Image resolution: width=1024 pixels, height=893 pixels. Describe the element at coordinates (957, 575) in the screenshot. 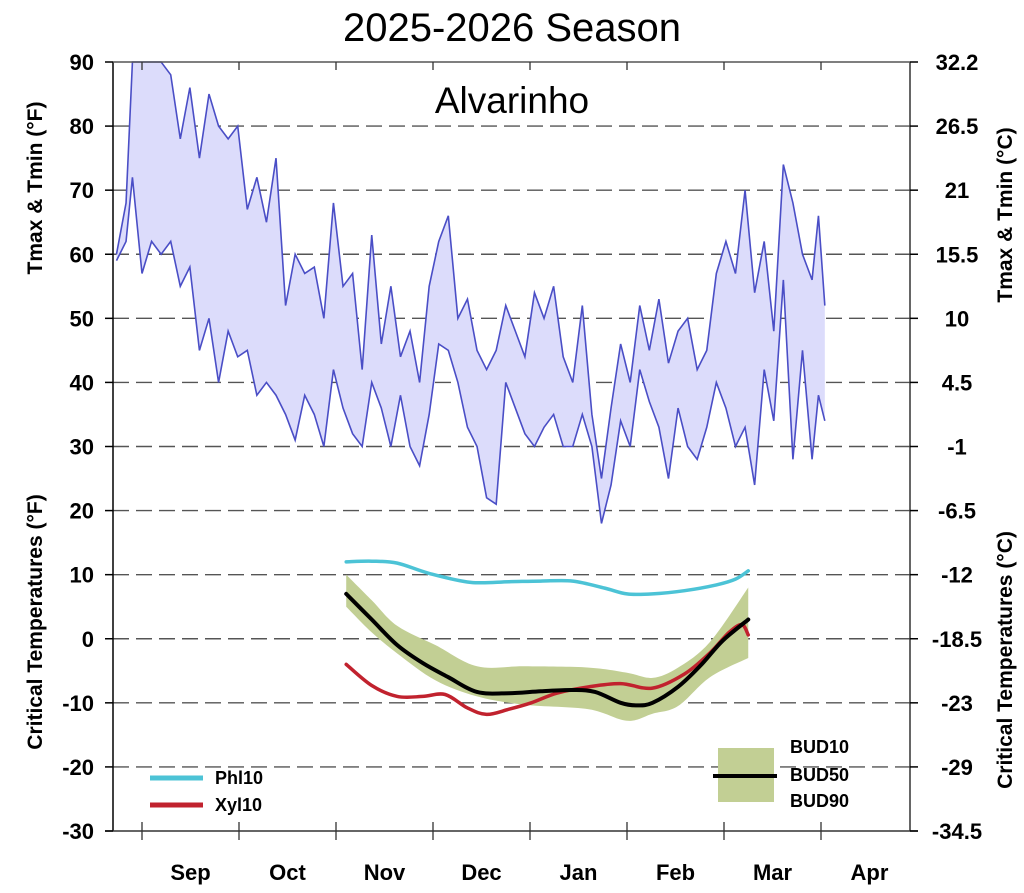

I see `y-tick-label-right: -12` at that location.